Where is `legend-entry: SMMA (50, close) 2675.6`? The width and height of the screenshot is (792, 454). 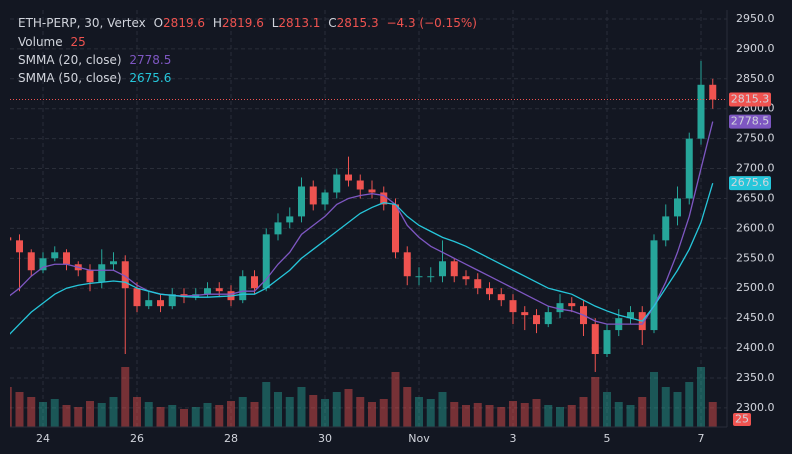 legend-entry: SMMA (50, close) 2675.6 is located at coordinates (94, 78).